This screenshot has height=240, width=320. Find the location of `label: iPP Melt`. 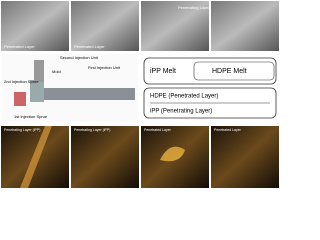

label: iPP Melt is located at coordinates (163, 71).